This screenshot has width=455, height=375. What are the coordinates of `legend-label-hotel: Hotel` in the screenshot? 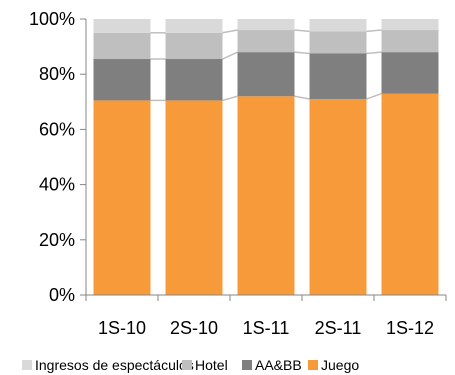 It's located at (211, 365).